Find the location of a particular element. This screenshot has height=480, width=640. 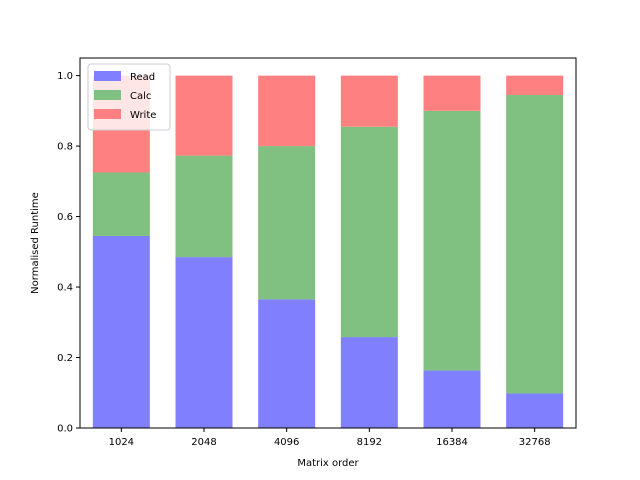

legend-label-write: Write is located at coordinates (143, 115).